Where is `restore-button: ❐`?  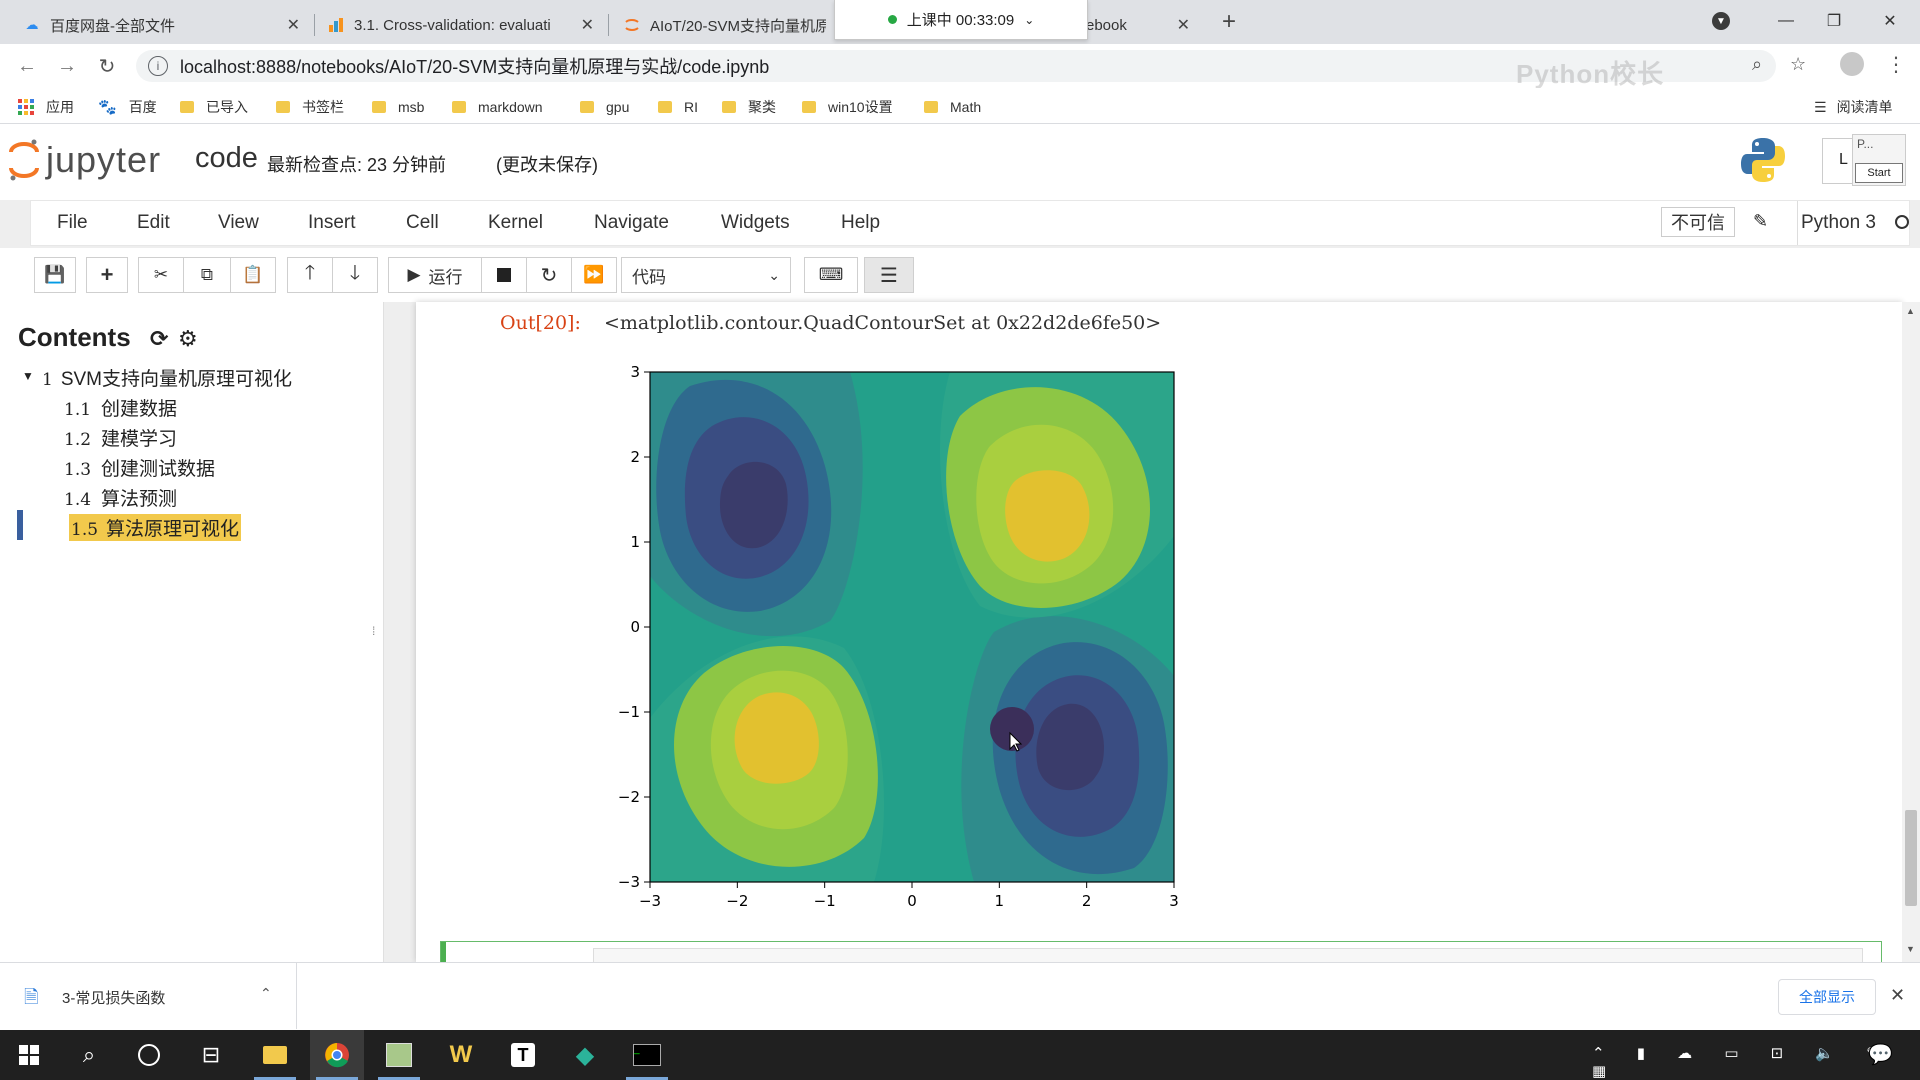
restore-button: ❐ is located at coordinates (1834, 21).